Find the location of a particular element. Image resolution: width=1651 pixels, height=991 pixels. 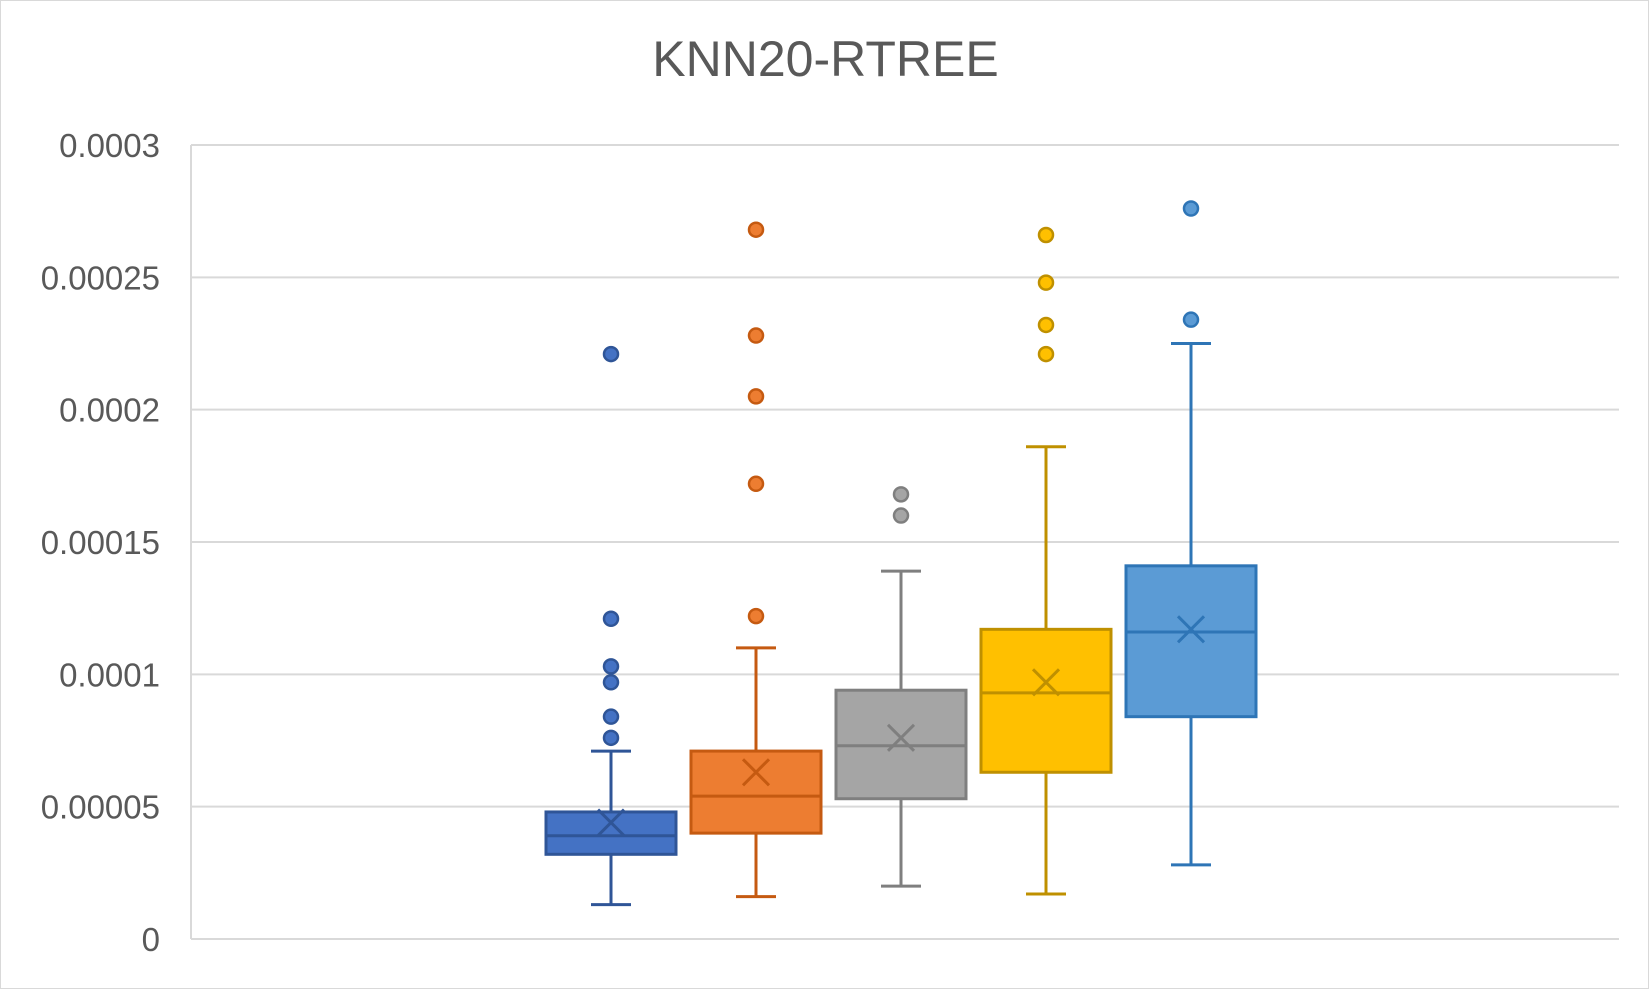

y-tick-label: 0.0003 is located at coordinates (109, 145).